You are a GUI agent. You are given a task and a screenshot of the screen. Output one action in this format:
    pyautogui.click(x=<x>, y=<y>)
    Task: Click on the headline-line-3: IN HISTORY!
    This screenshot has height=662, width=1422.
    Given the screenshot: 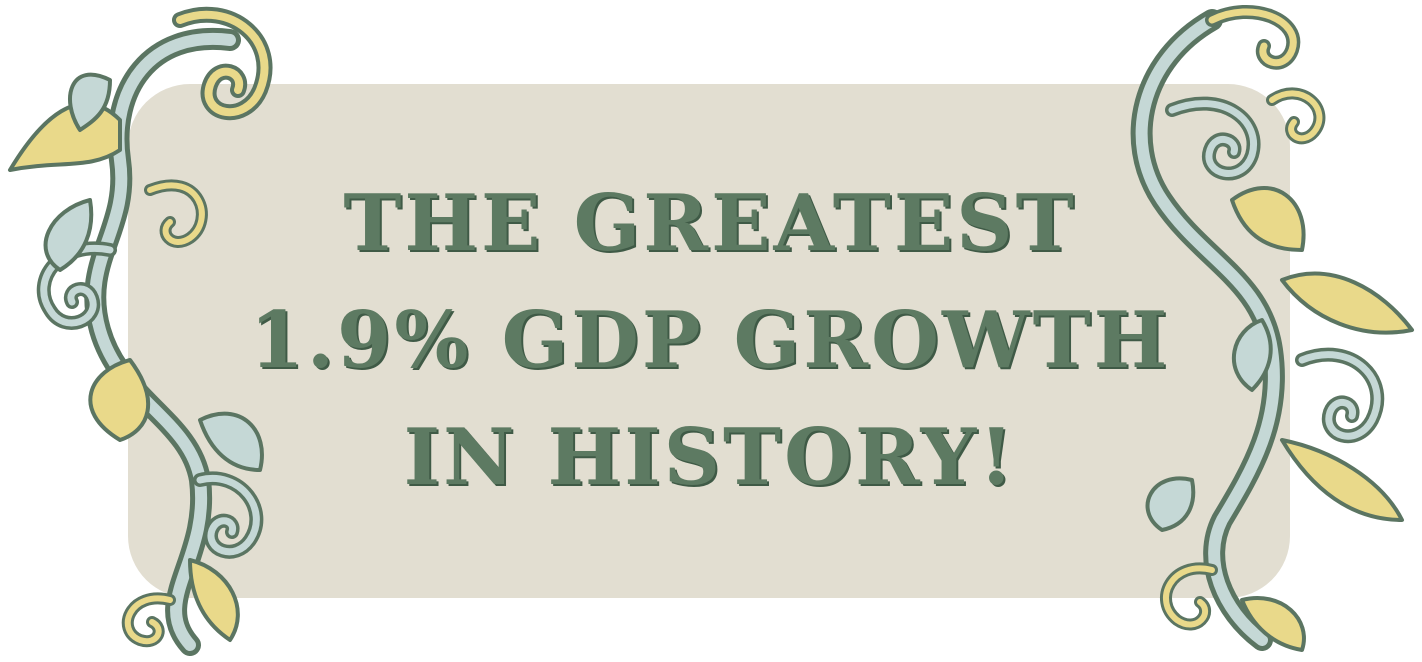 What is the action you would take?
    pyautogui.click(x=710, y=457)
    